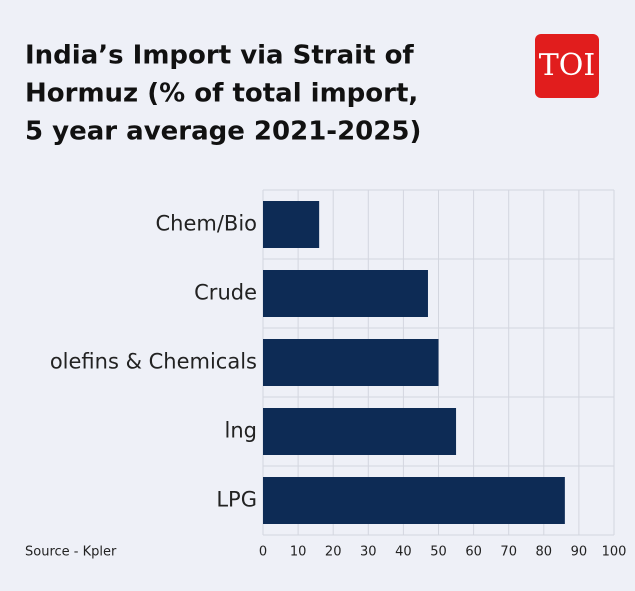 This screenshot has width=635, height=591. What do you see at coordinates (579, 552) in the screenshot?
I see `x-tick-label: 90` at bounding box center [579, 552].